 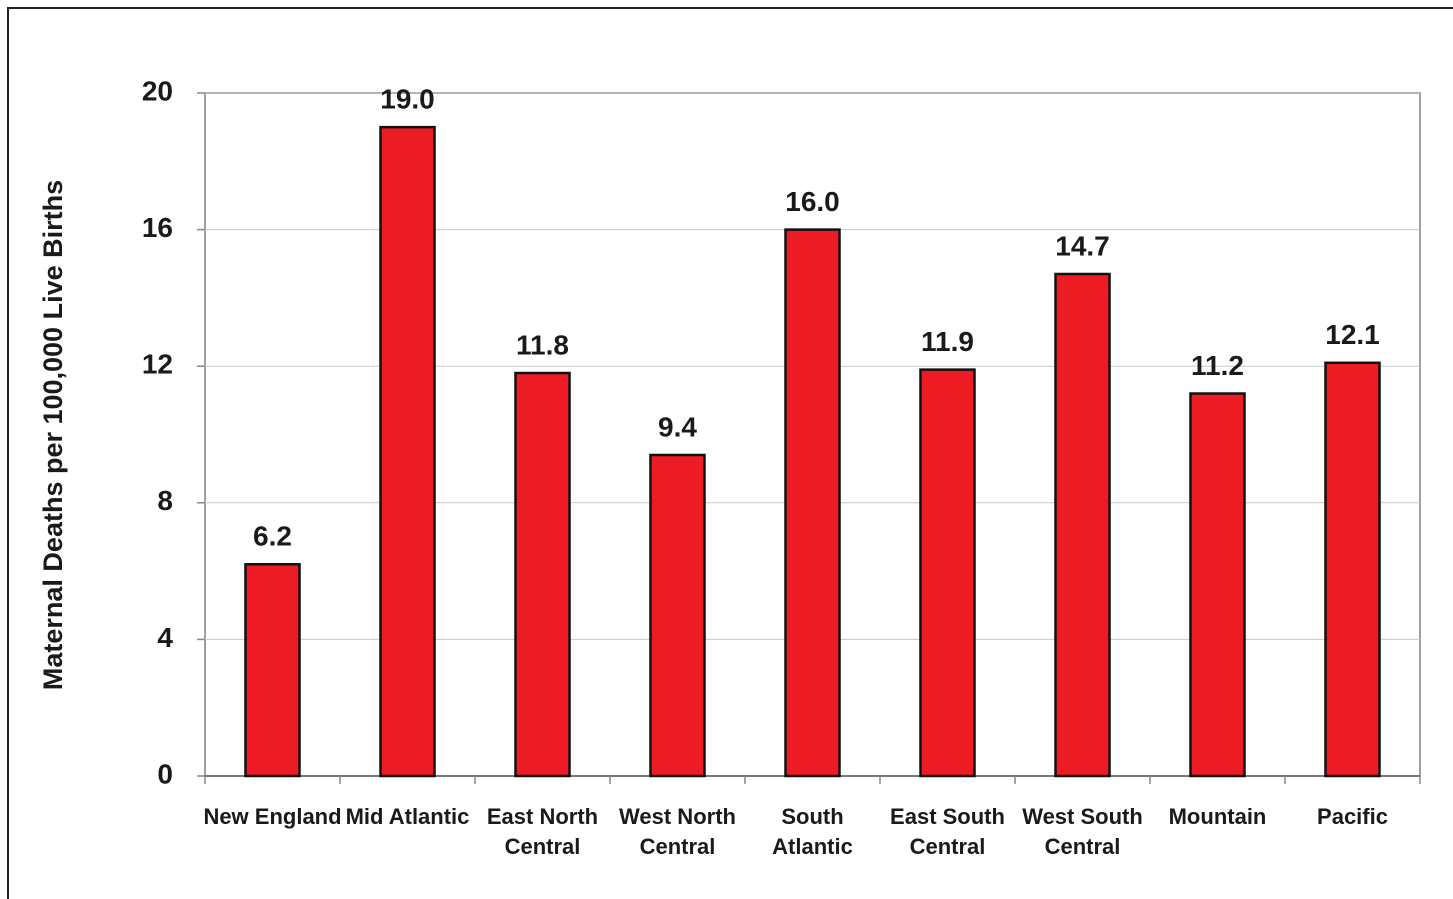 I want to click on y-tick-label: 20, so click(x=157, y=90).